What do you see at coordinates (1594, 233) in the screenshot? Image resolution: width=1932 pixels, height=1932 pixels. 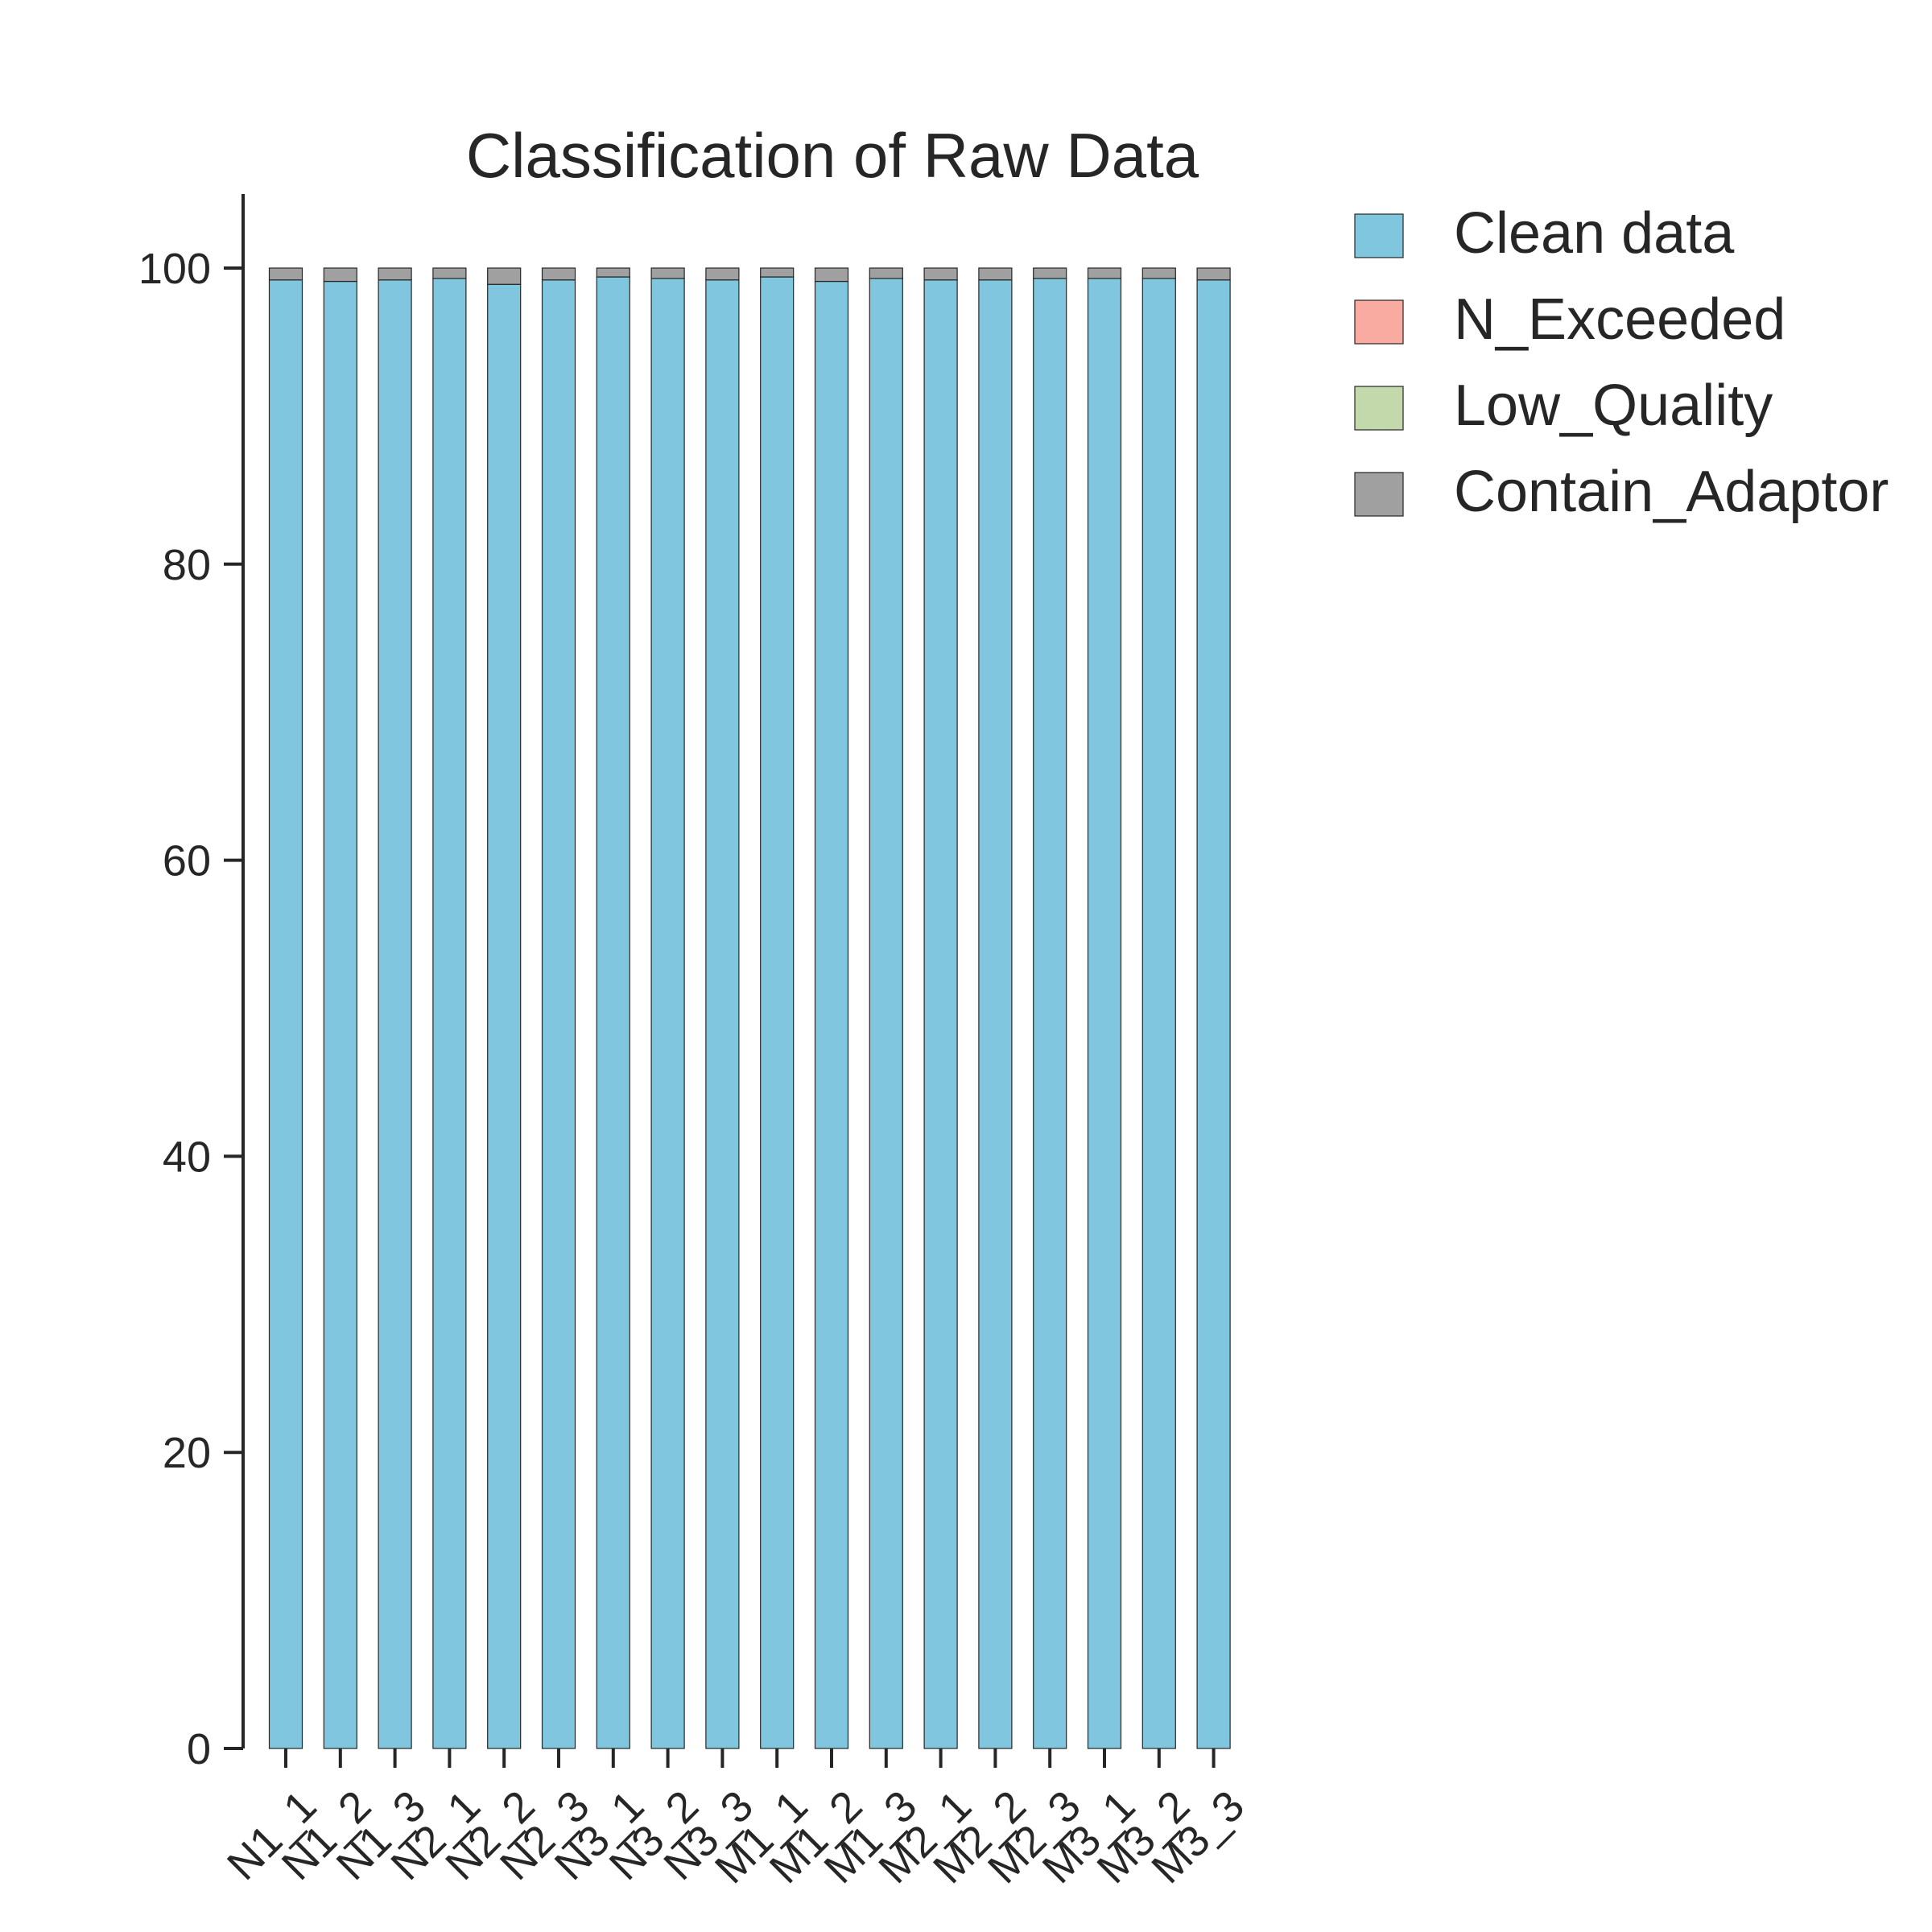 I see `legend-label: Clean data` at bounding box center [1594, 233].